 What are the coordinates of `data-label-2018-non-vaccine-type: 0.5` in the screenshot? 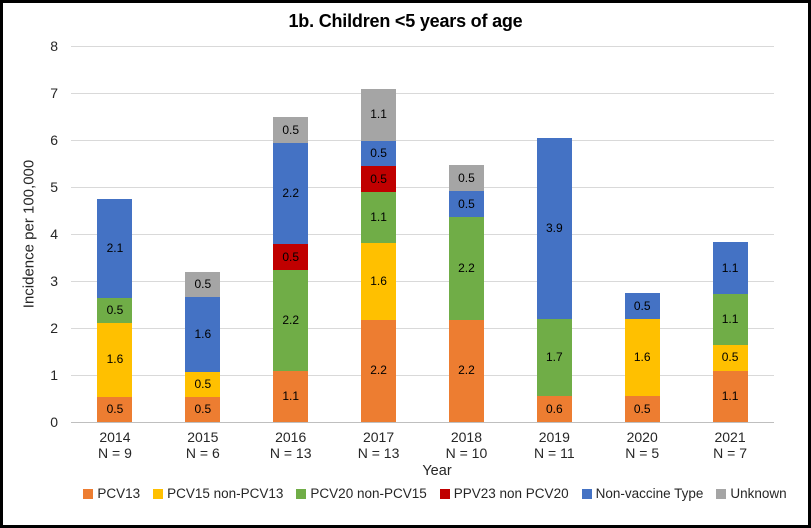 It's located at (466, 203).